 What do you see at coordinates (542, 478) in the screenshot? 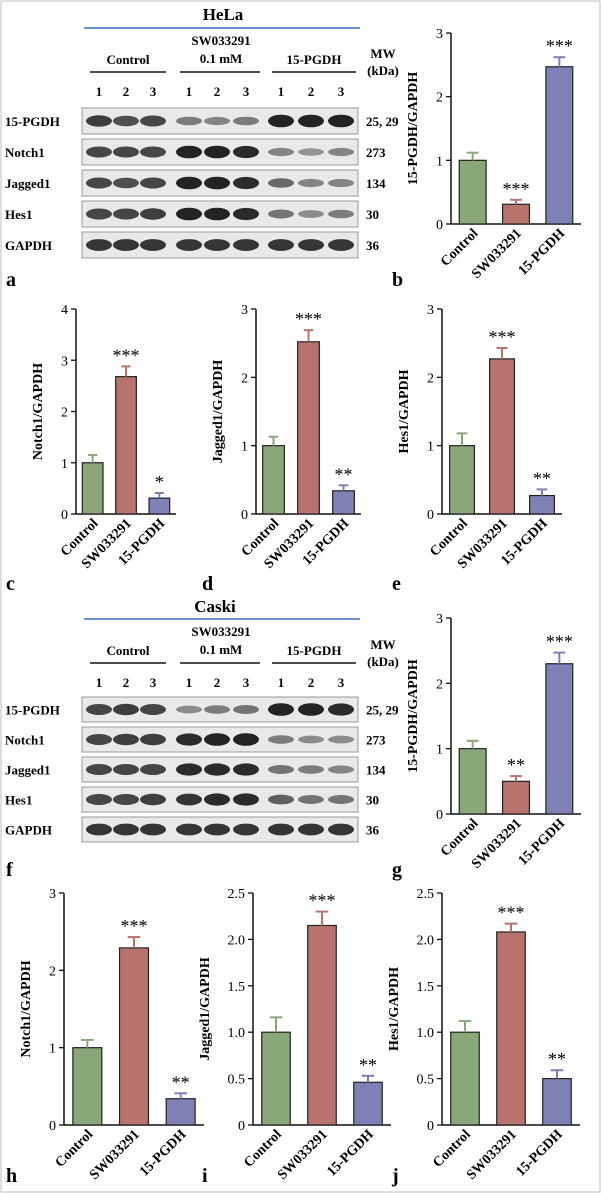
I see `significance-label: **` at bounding box center [542, 478].